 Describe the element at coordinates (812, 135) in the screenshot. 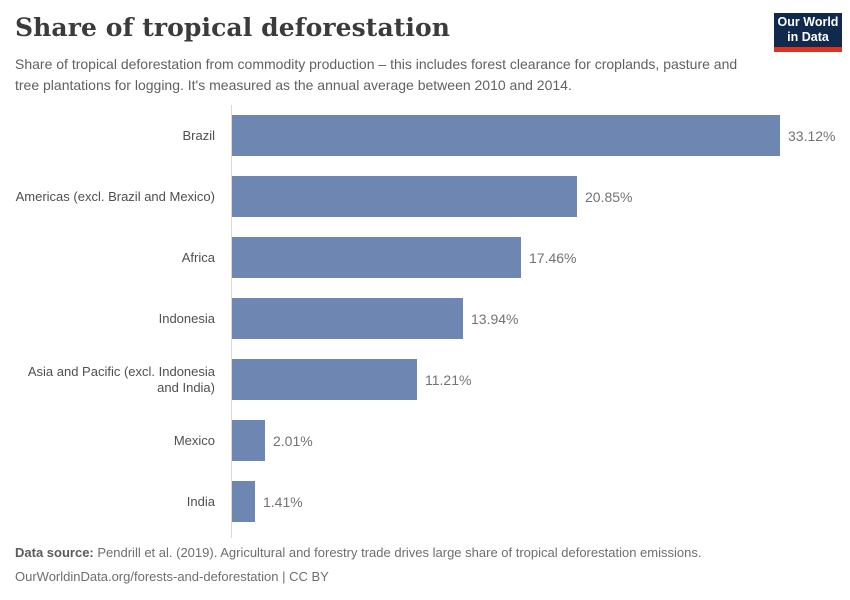

I see `value-label: 33.12%` at that location.